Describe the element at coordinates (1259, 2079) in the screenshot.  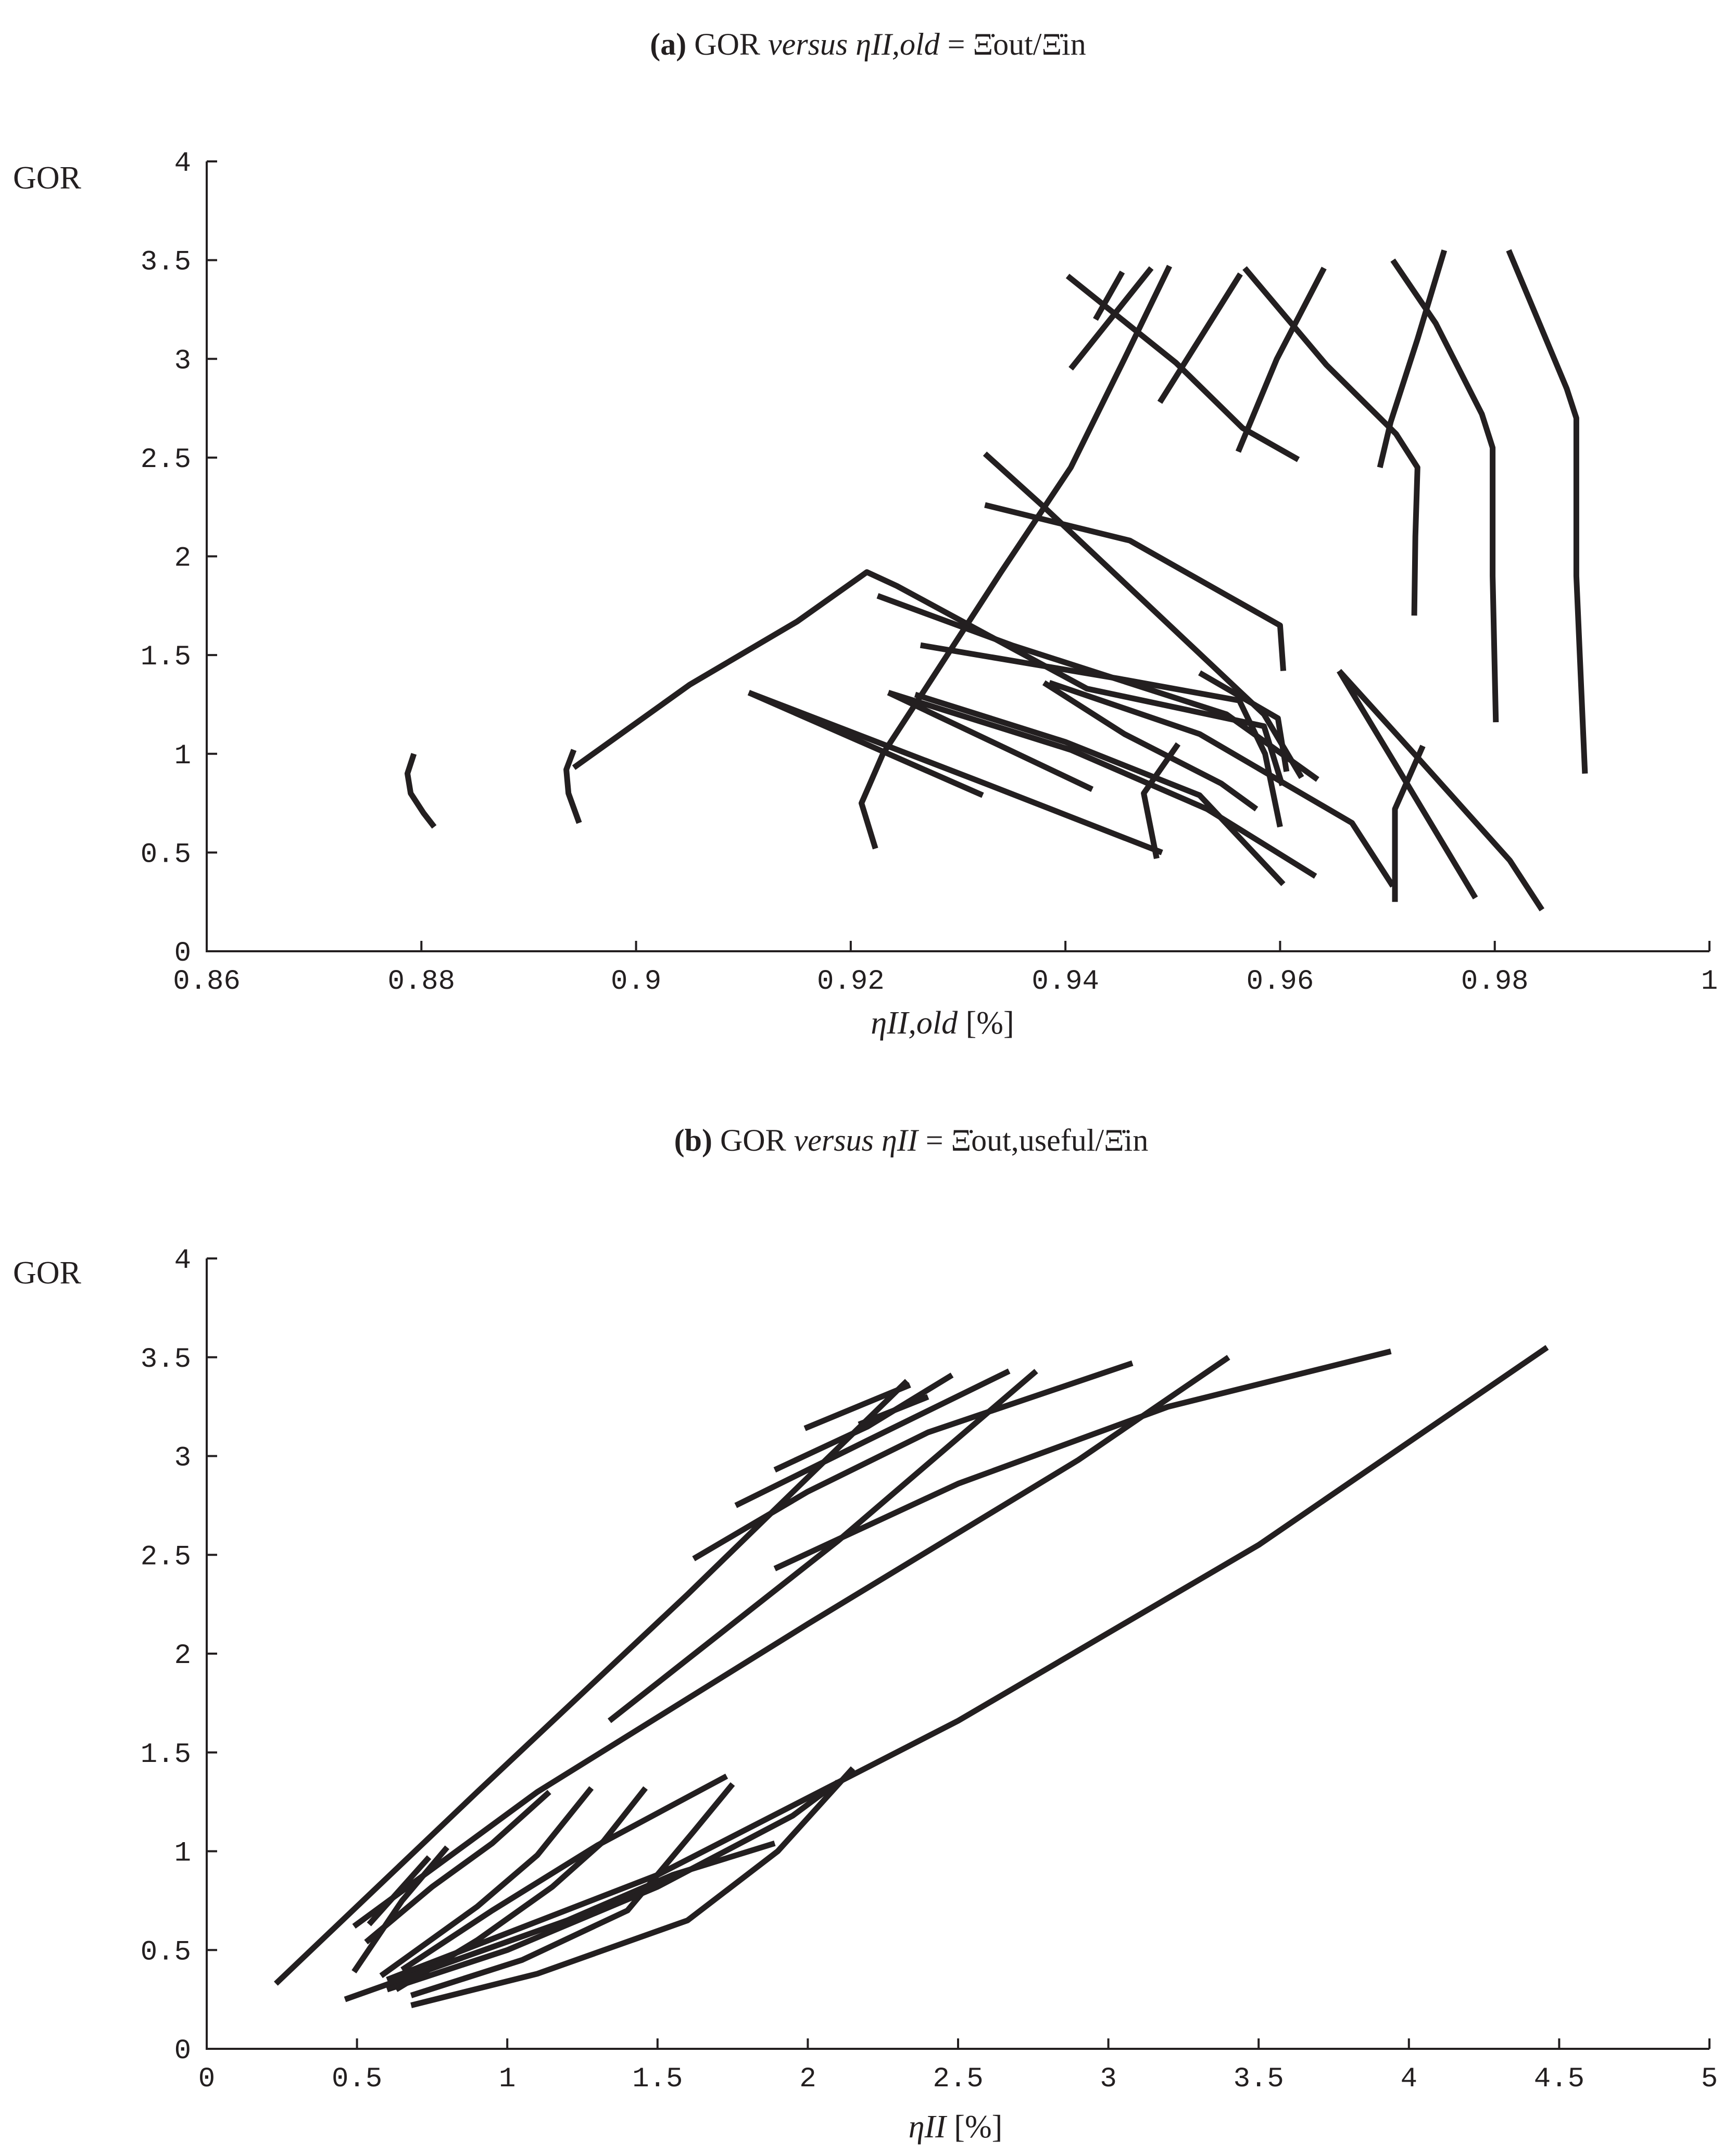
I see `panel-b-xtick-label: 3.5` at that location.